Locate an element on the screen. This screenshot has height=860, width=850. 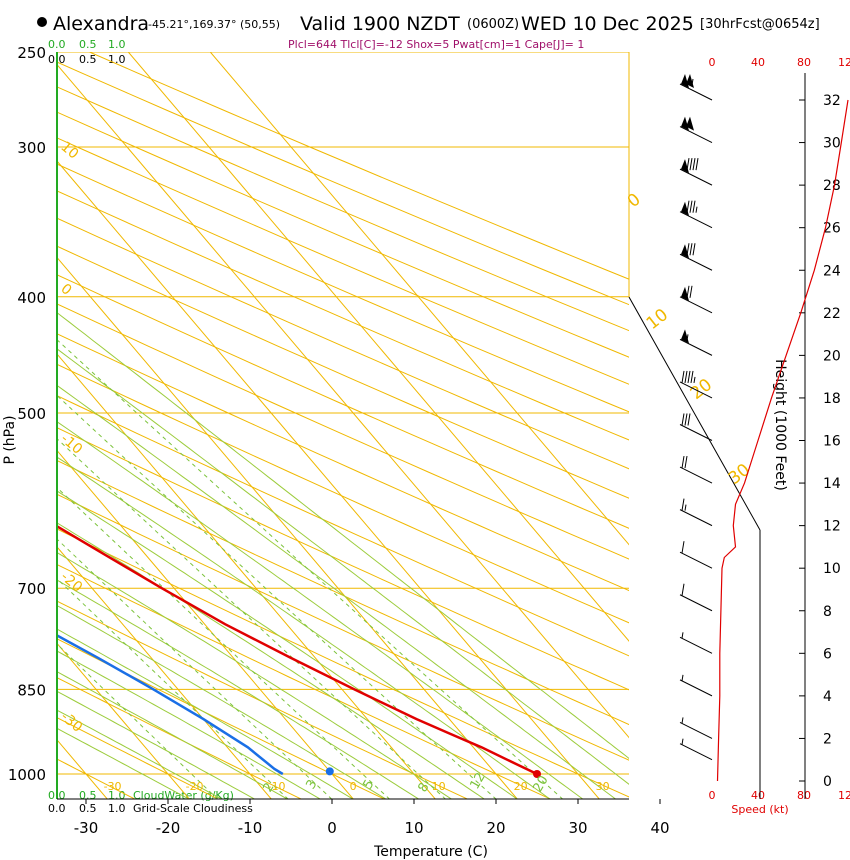
speed-bottom-tick-0: 0 is located at coordinates (712, 795).